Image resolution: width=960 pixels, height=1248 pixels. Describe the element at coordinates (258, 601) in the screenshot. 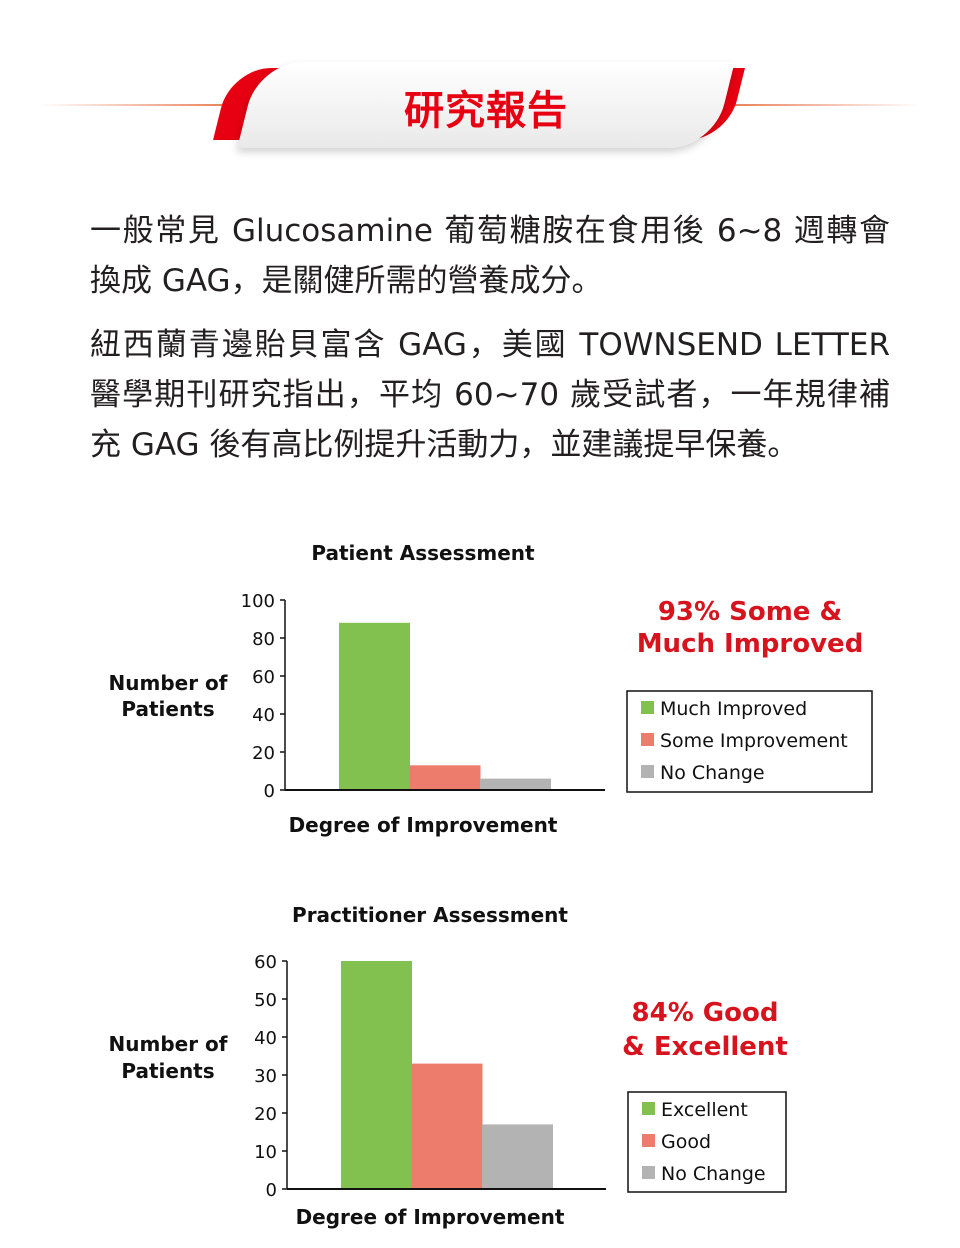

I see `y-tick-label: 100` at that location.